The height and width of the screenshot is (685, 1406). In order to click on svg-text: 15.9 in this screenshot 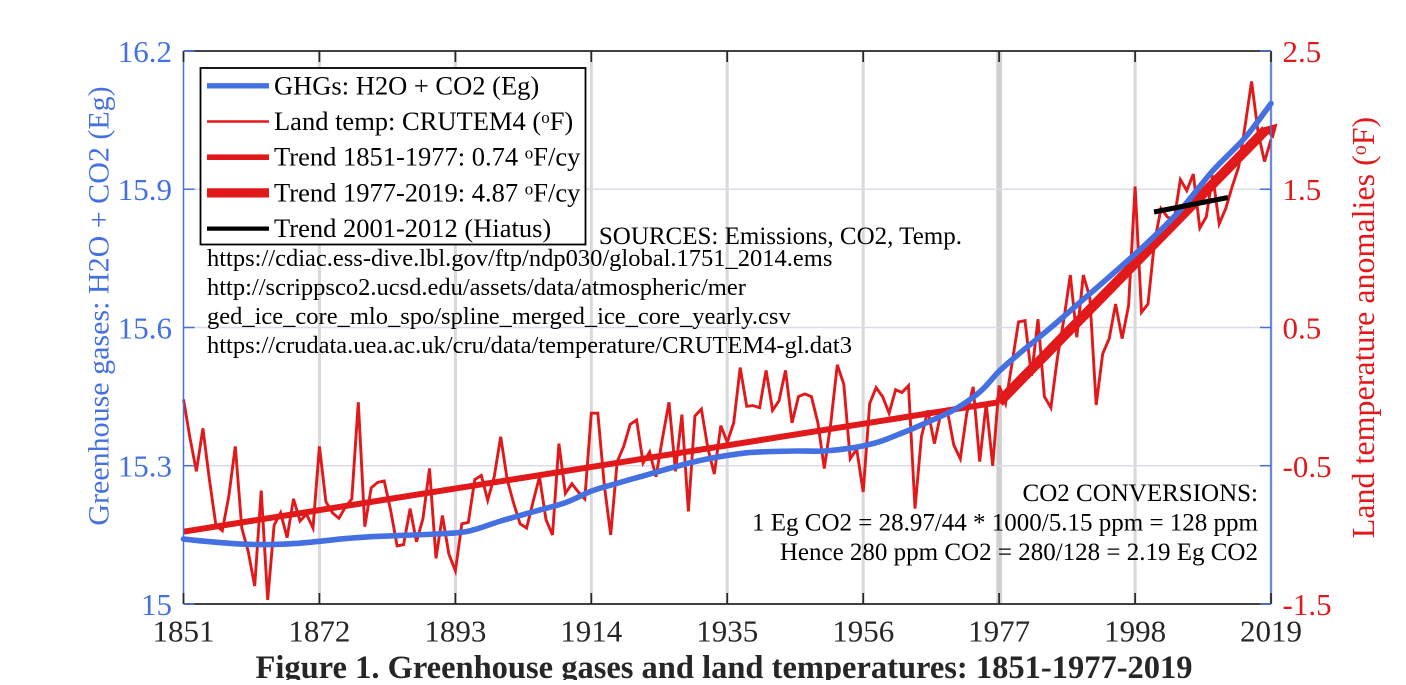, I will do `click(145, 189)`.